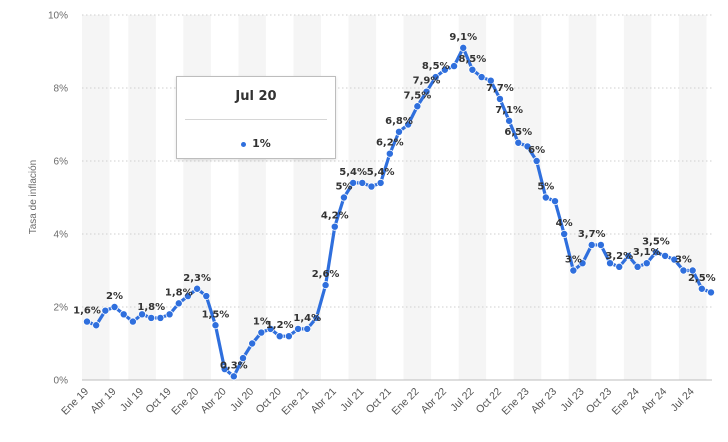 This screenshot has width=728, height=442. What do you see at coordinates (61, 235) in the screenshot?
I see `y-tick-label: 4%` at bounding box center [61, 235].